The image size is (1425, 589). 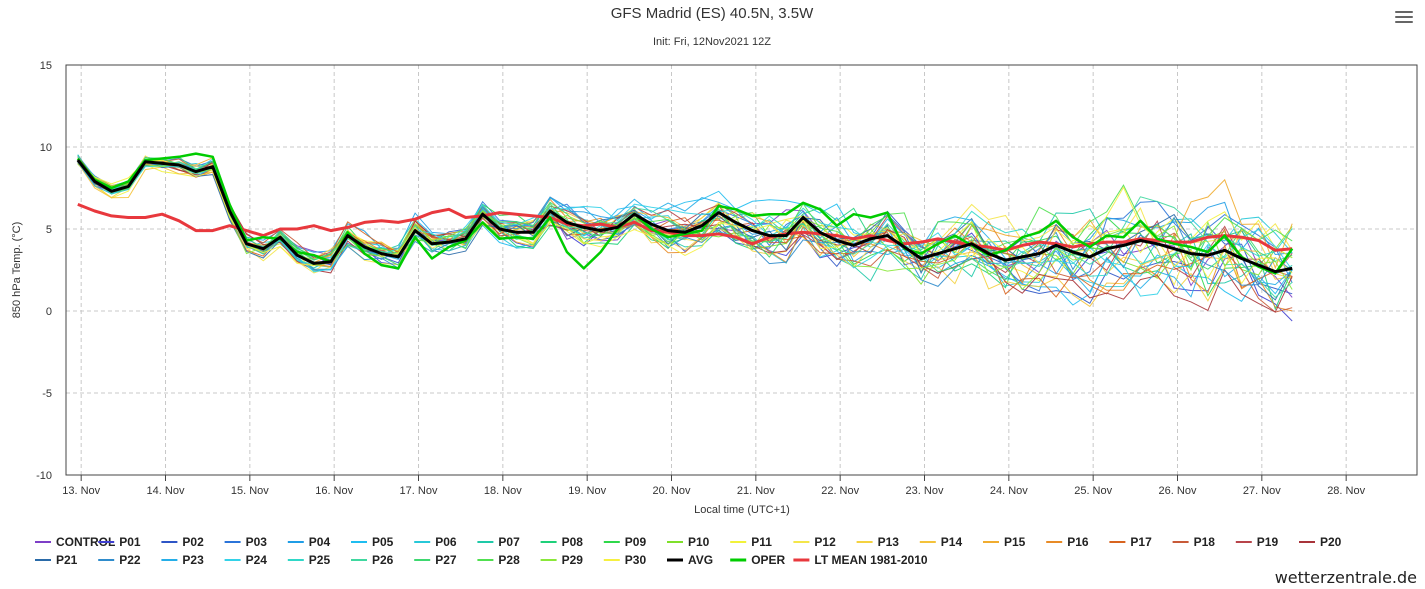 I want to click on x-tick-label: 13. Nov, so click(x=81, y=491).